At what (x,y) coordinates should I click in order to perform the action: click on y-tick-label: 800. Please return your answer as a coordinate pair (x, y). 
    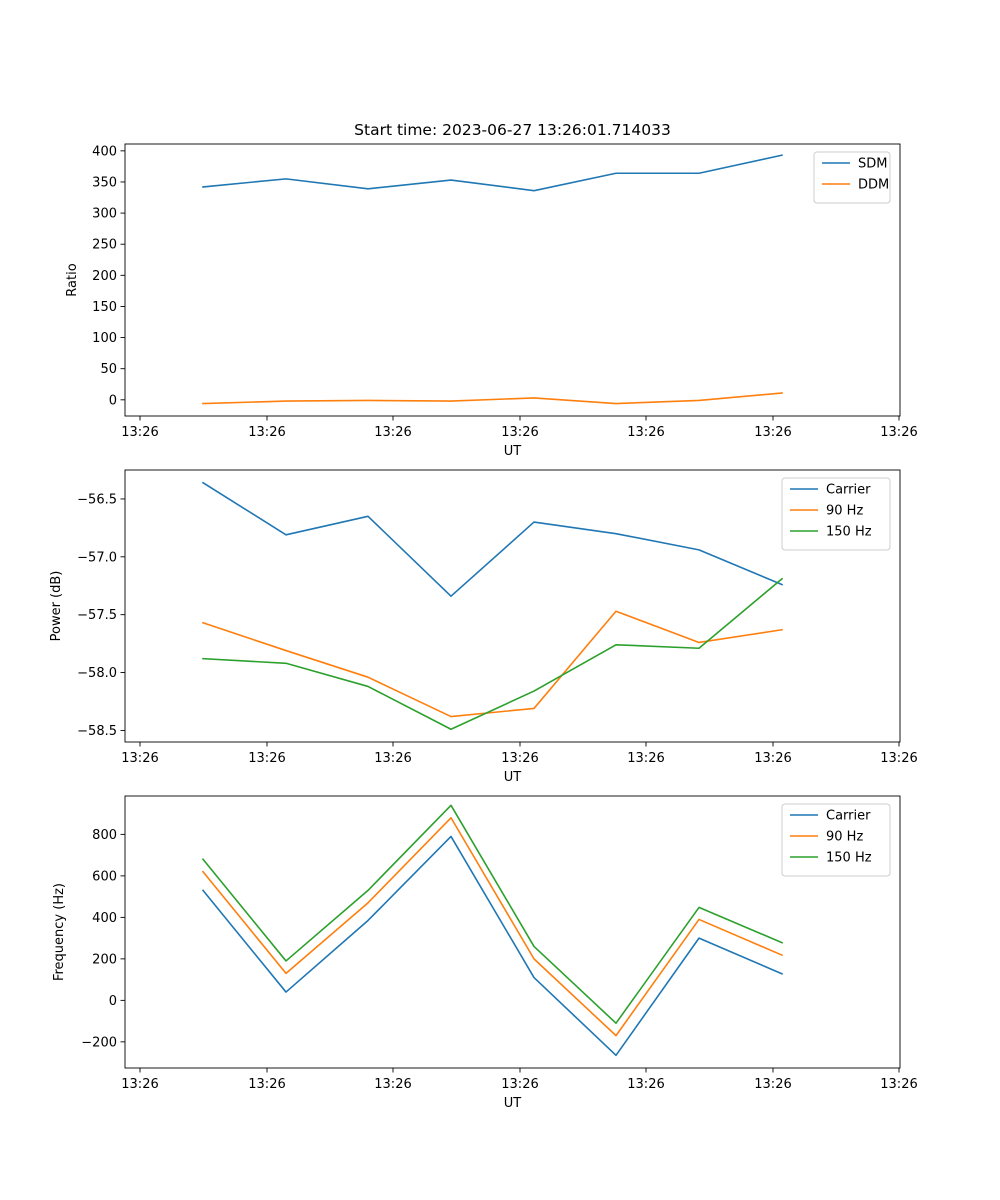
    Looking at the image, I should click on (104, 835).